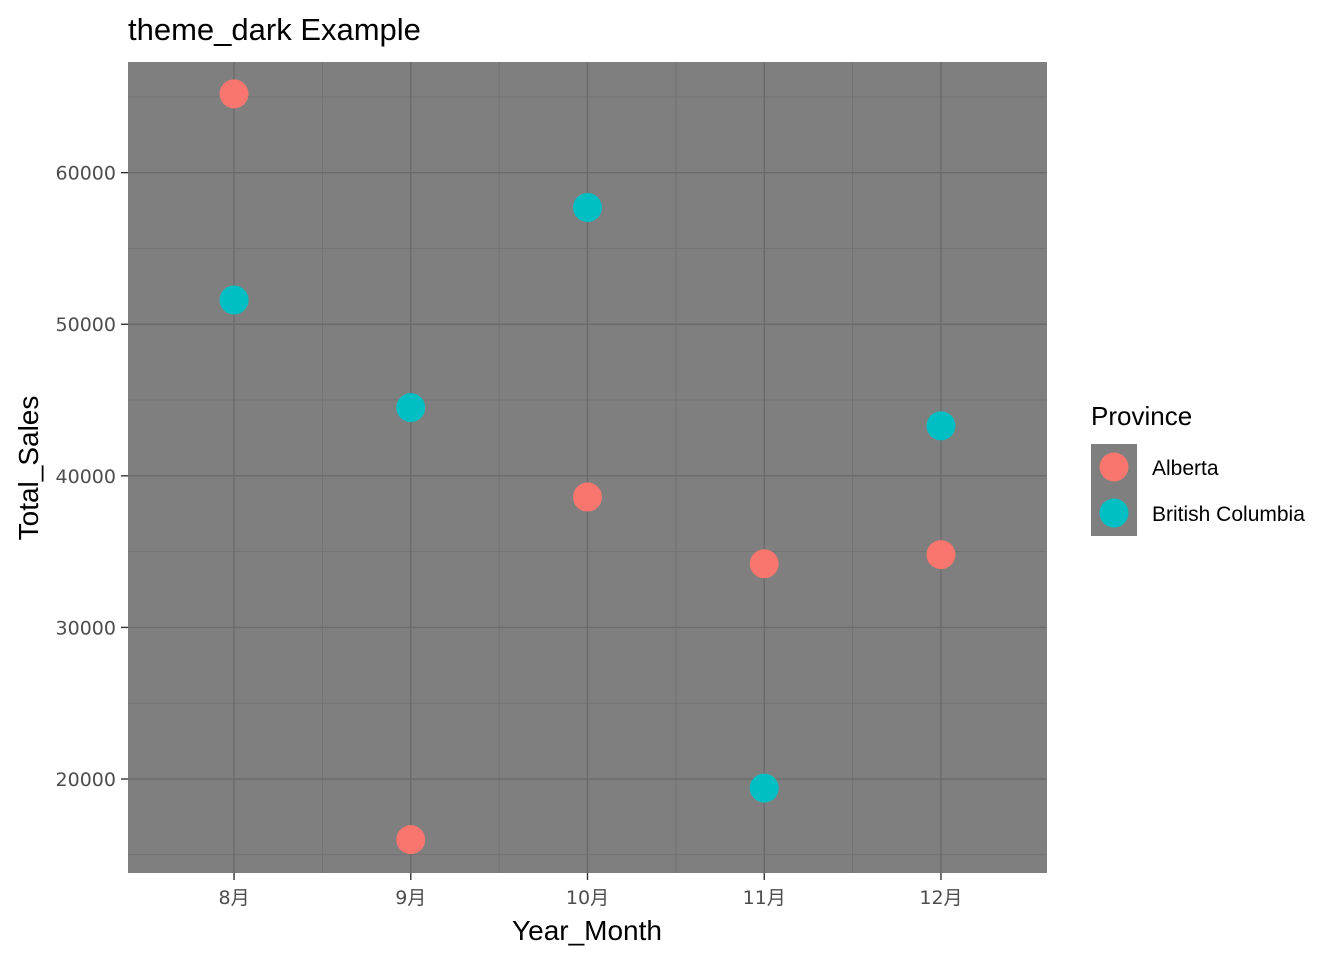  What do you see at coordinates (86, 780) in the screenshot?
I see `y-tick-label: 20000` at bounding box center [86, 780].